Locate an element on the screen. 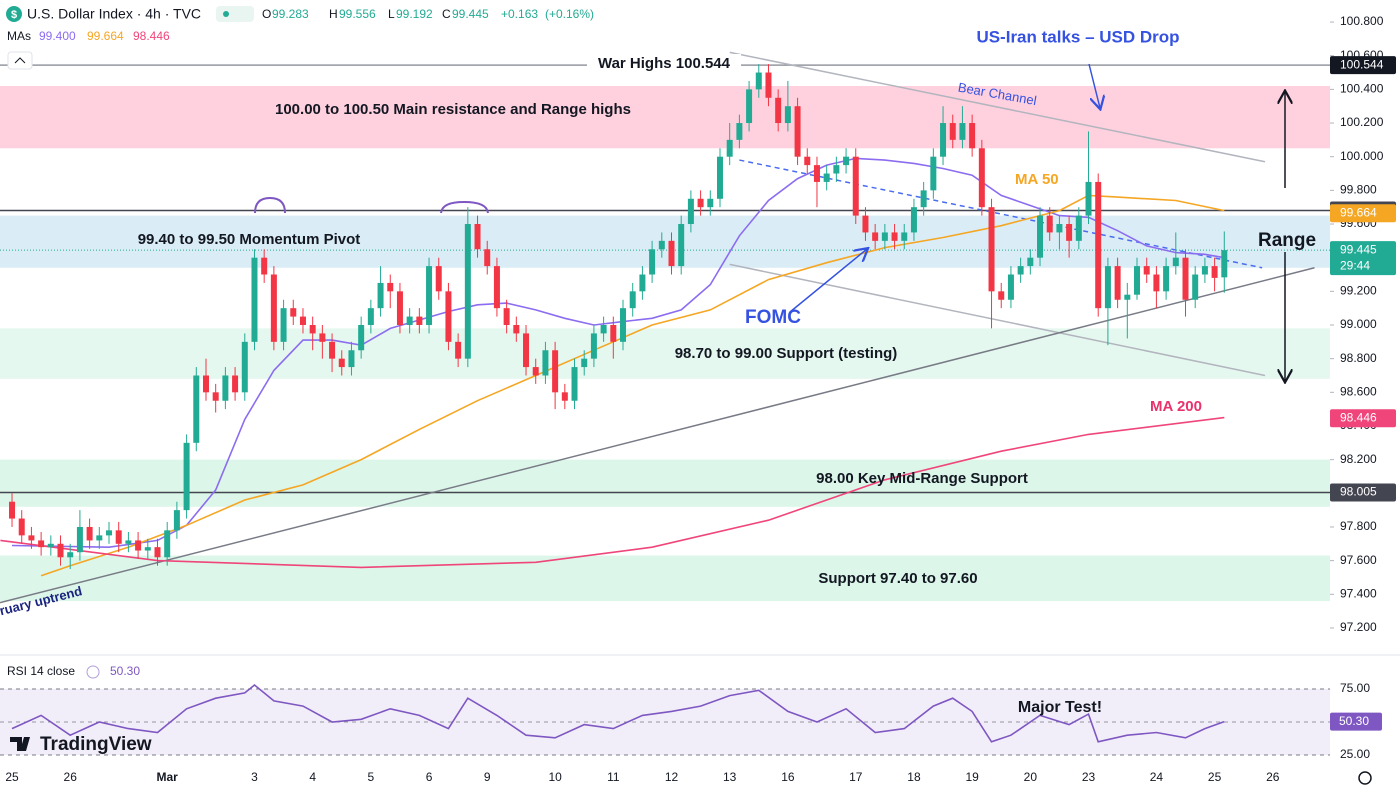  settings-button is located at coordinates (1365, 778).